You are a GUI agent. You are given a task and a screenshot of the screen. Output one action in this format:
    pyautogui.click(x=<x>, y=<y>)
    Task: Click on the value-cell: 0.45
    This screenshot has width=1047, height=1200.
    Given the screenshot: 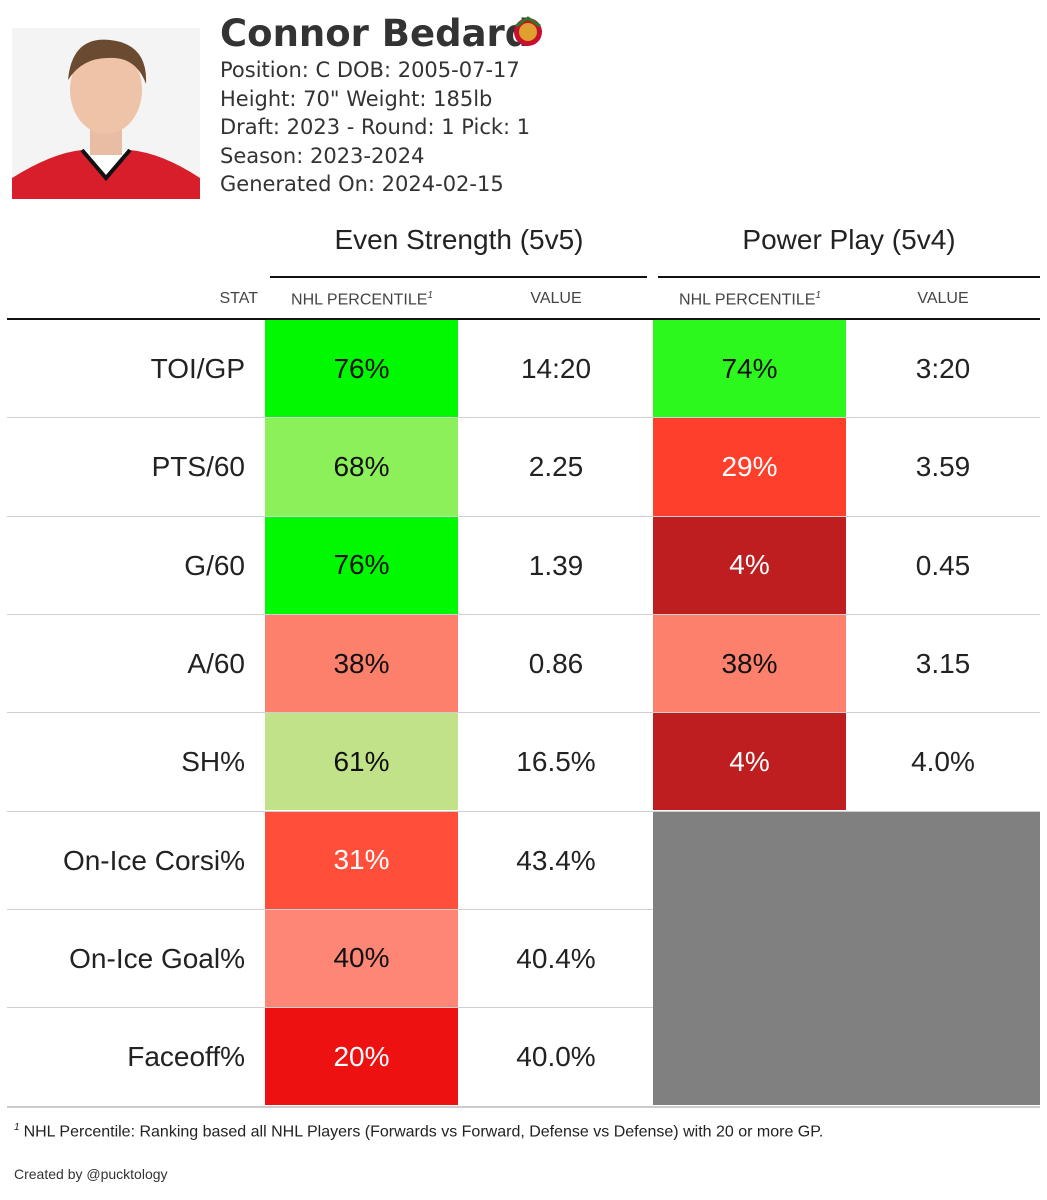 What is the action you would take?
    pyautogui.click(x=943, y=565)
    